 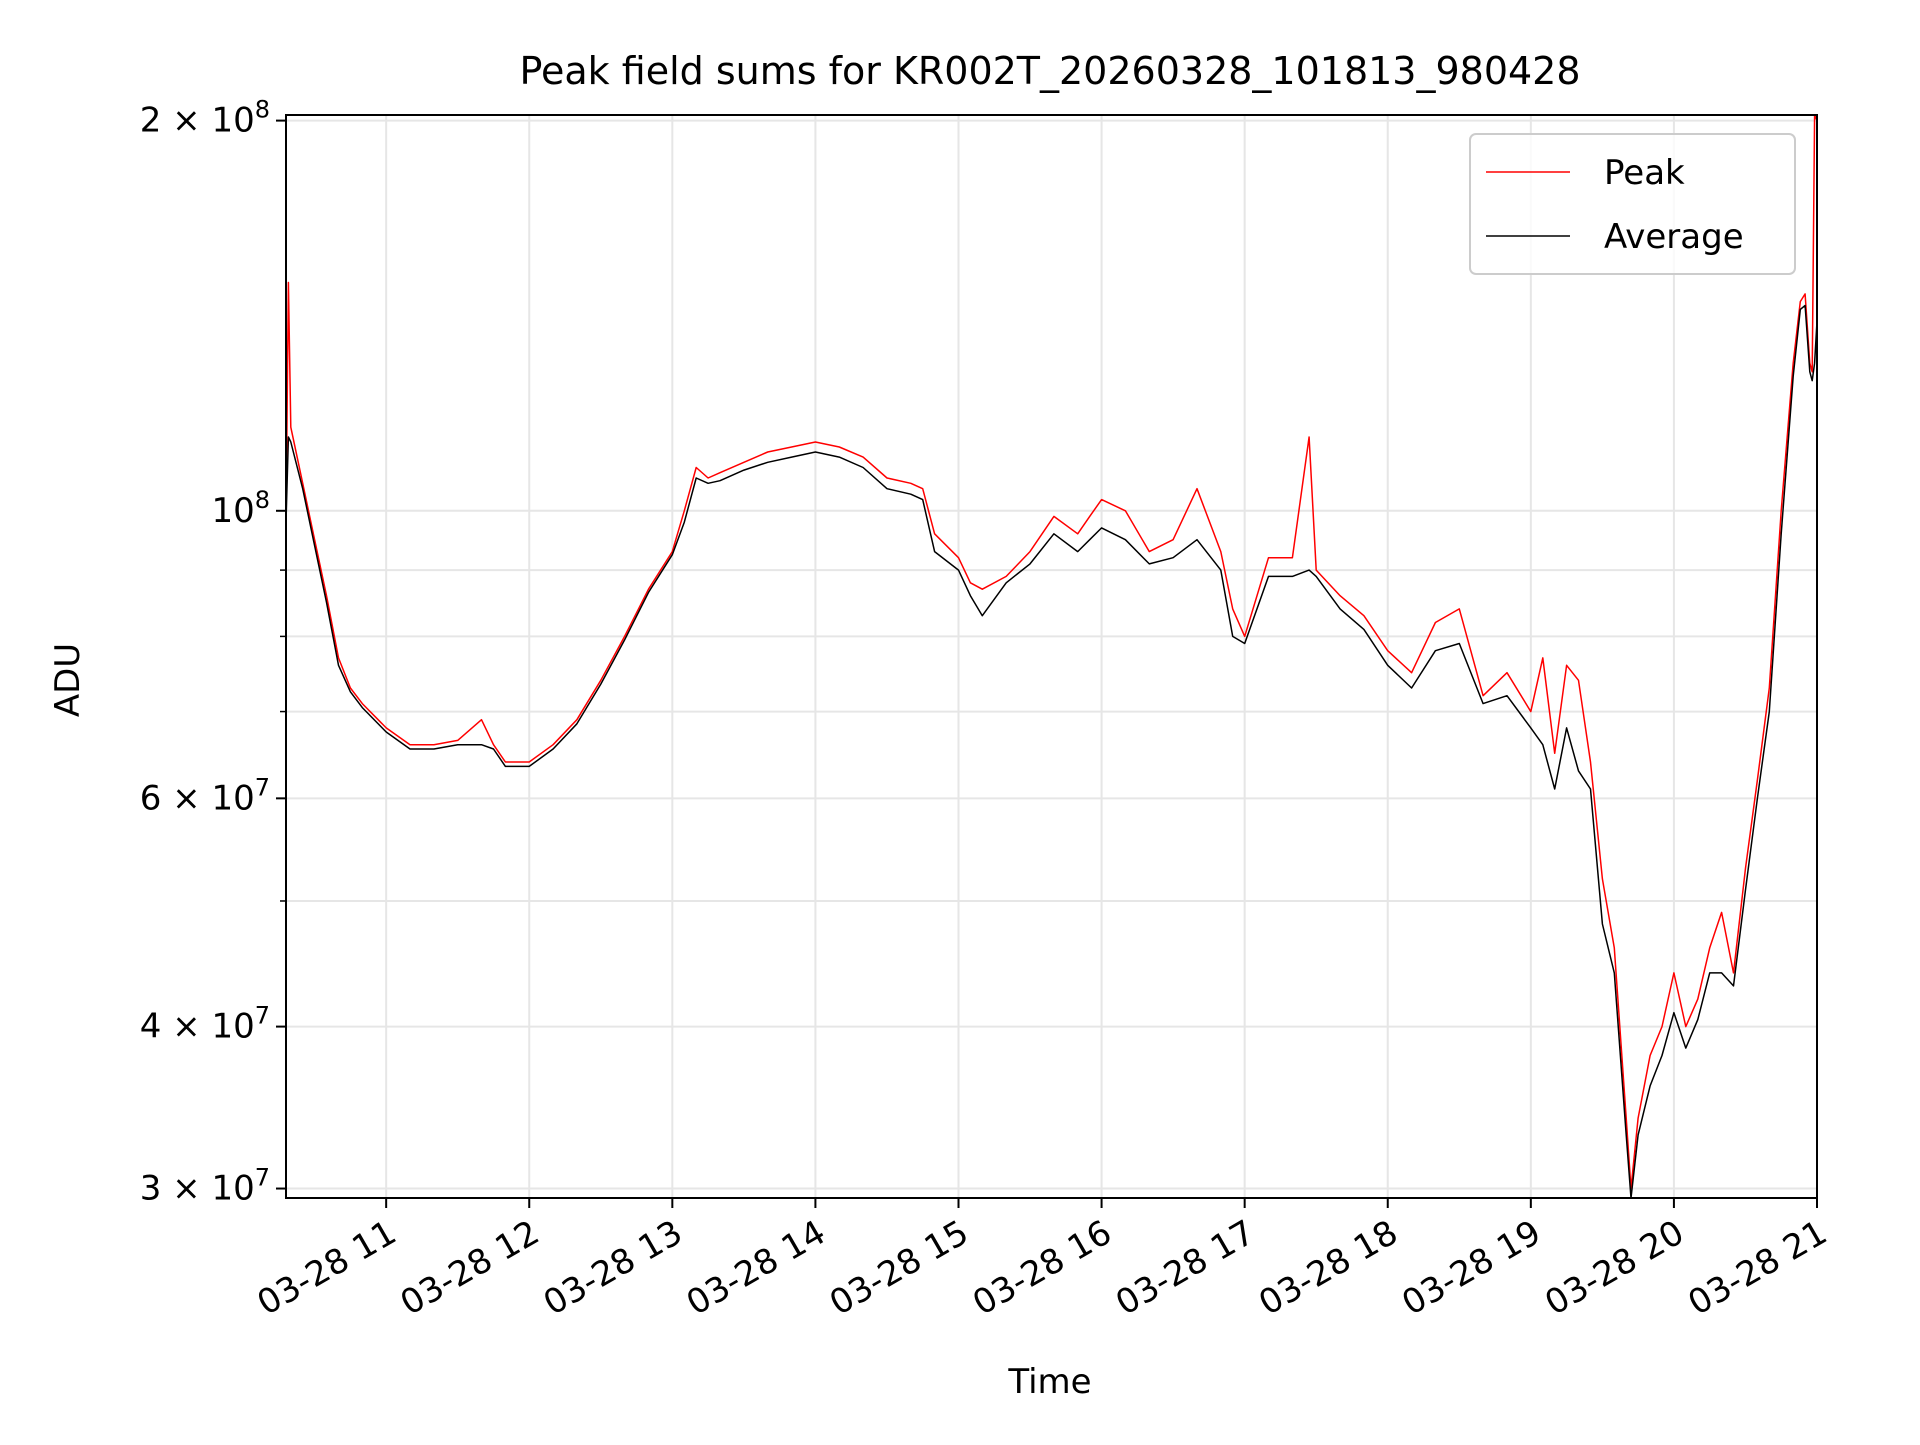 I want to click on legend: Peak Average, so click(x=1632, y=204).